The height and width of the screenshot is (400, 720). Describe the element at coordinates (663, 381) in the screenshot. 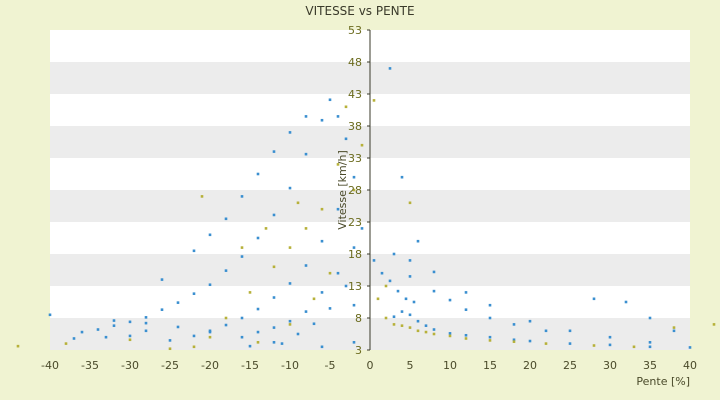

I see `x-axis-label: Pente [%]` at that location.